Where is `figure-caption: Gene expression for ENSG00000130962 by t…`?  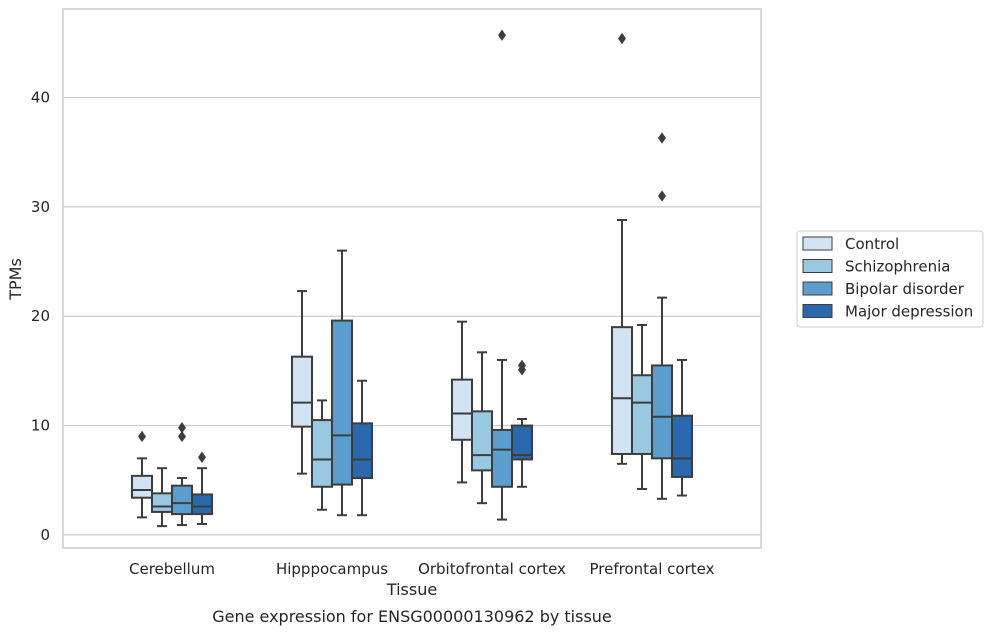
figure-caption: Gene expression for ENSG00000130962 by t… is located at coordinates (412, 616).